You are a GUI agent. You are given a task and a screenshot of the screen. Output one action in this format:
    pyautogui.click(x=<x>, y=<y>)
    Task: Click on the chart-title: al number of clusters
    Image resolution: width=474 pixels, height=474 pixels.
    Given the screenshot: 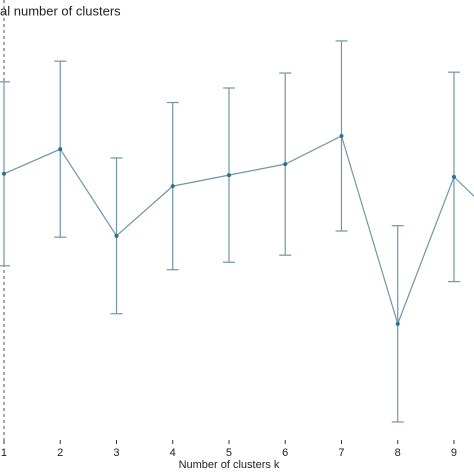 What is the action you would take?
    pyautogui.click(x=60, y=10)
    